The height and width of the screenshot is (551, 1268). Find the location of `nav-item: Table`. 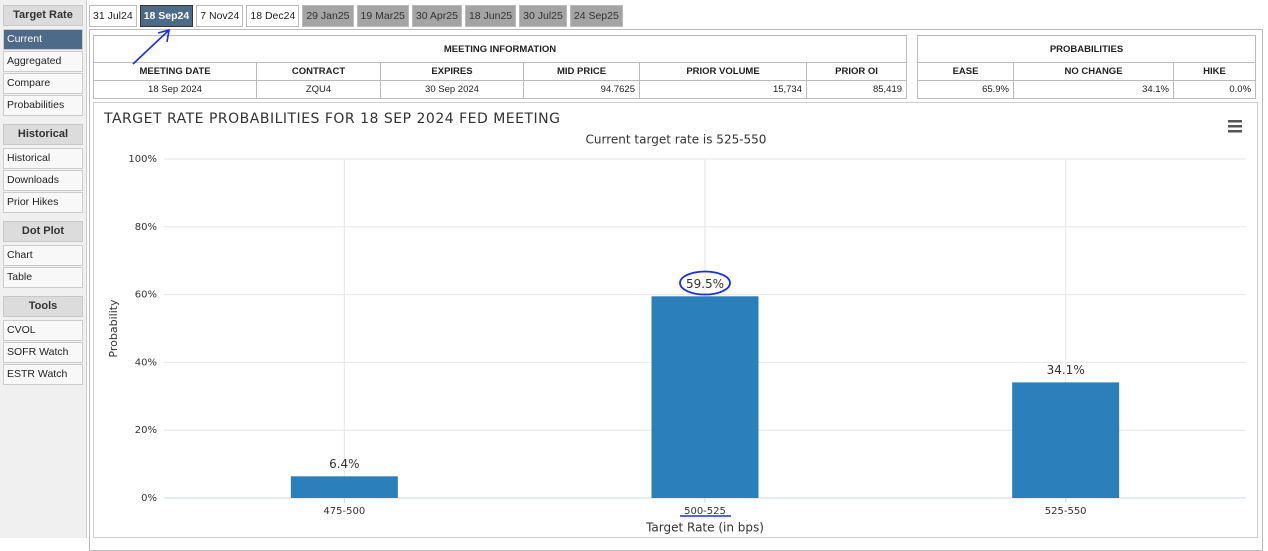

nav-item: Table is located at coordinates (43, 277).